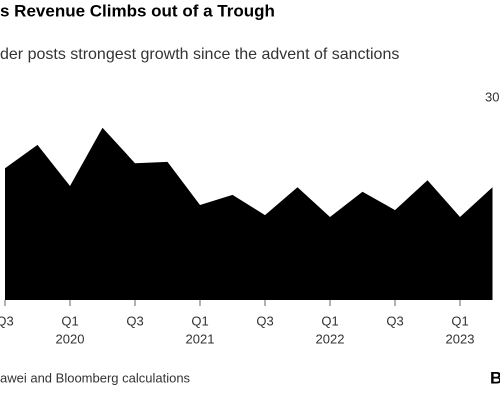 Image resolution: width=500 pixels, height=400 pixels. Describe the element at coordinates (460, 338) in the screenshot. I see `x-year-label: 2023` at that location.